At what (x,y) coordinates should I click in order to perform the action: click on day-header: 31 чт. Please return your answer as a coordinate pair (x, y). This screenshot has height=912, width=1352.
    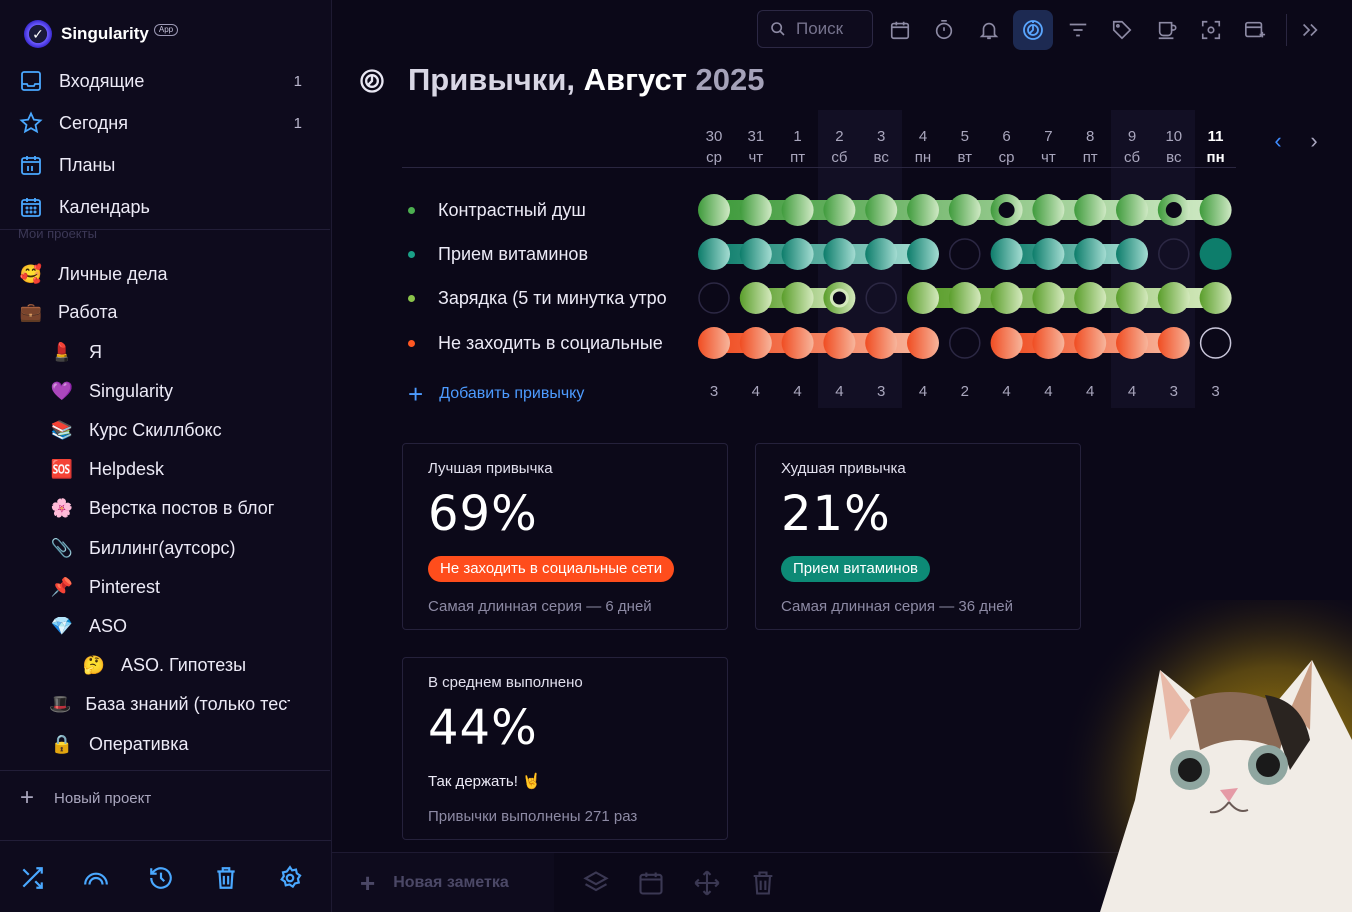
    Looking at the image, I should click on (756, 147).